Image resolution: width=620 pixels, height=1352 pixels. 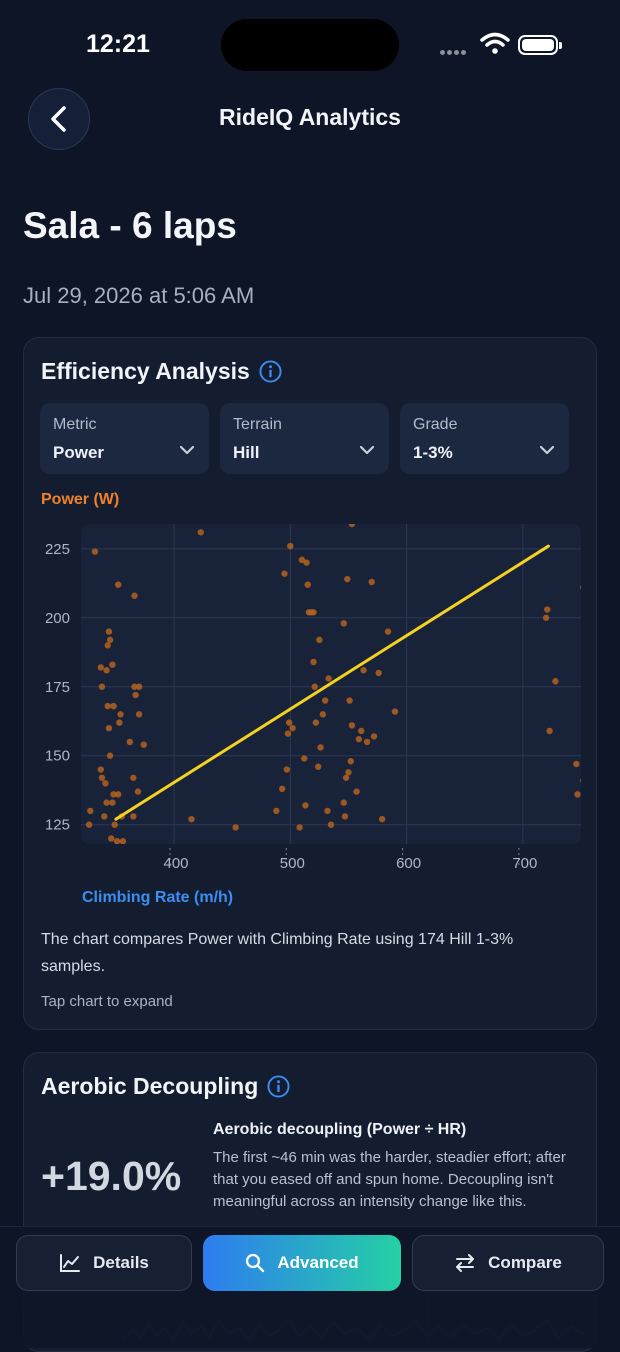 I want to click on bottom-tab-bar: Details Advanced Compare, so click(x=310, y=1287).